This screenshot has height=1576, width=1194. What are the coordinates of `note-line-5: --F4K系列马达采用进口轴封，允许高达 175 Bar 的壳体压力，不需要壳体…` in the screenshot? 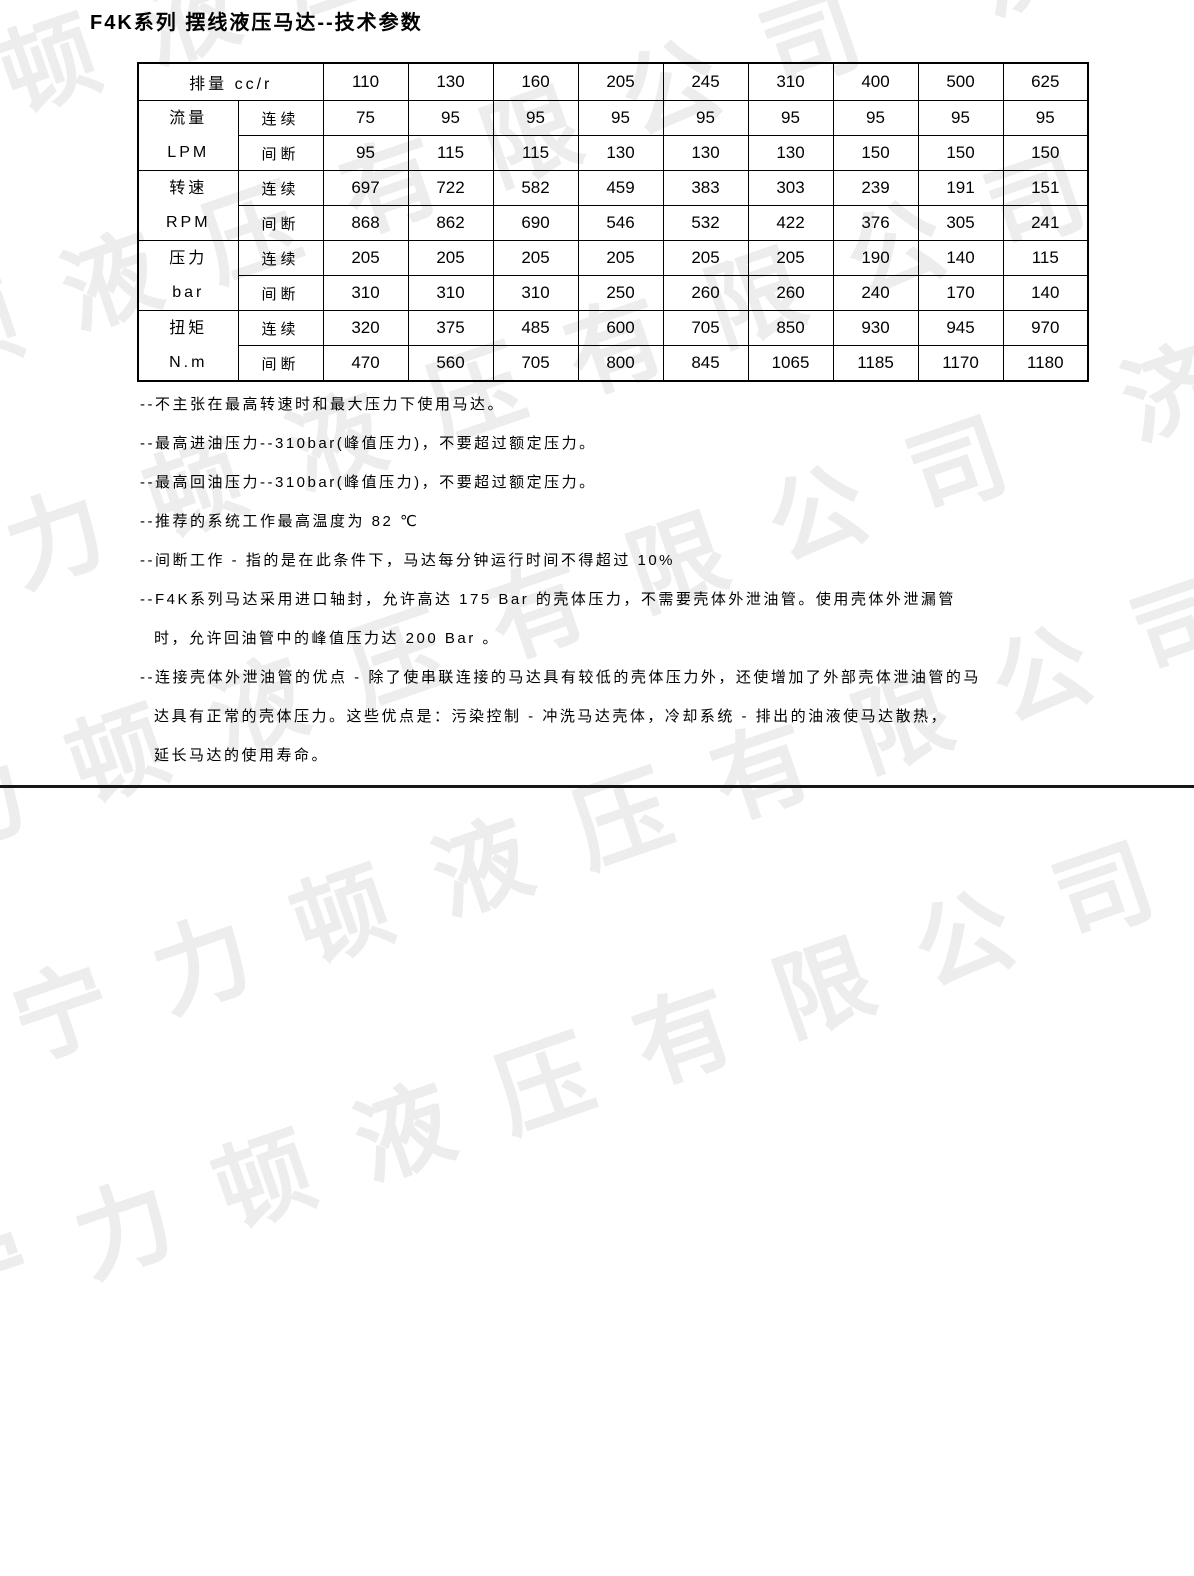 It's located at (548, 599).